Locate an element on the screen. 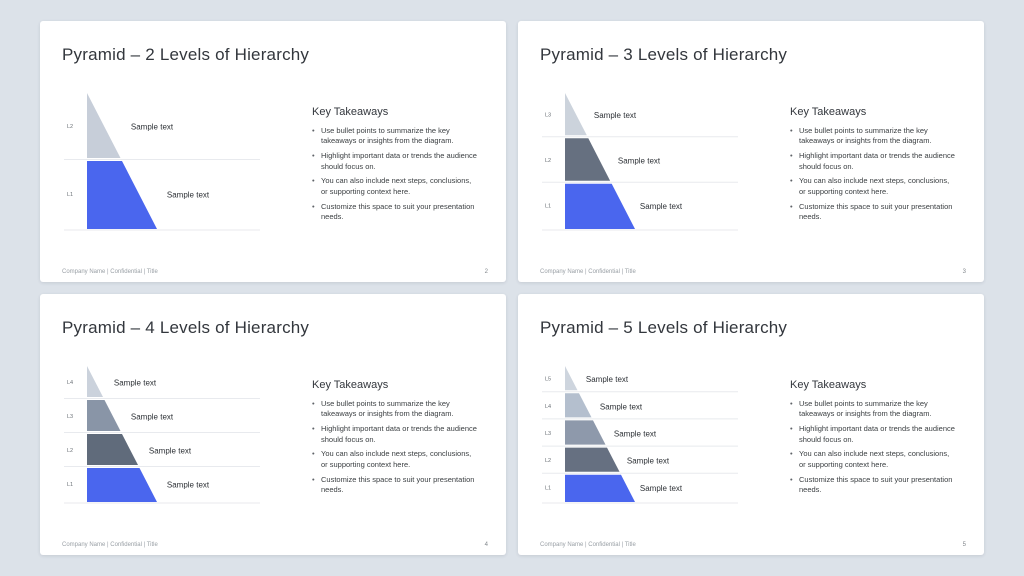  page-number: 3 is located at coordinates (964, 272).